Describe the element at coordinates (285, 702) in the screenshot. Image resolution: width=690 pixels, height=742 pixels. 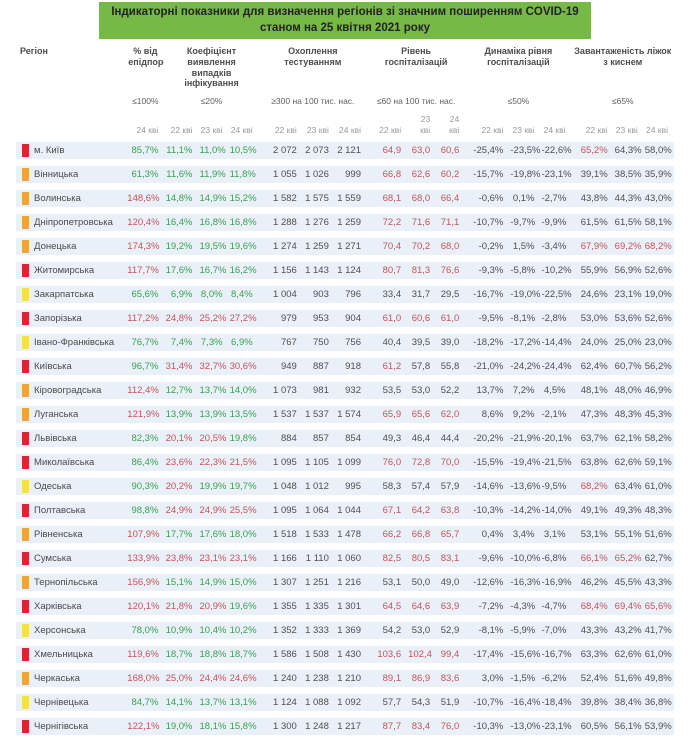
I see `testing-value: 1 124` at that location.